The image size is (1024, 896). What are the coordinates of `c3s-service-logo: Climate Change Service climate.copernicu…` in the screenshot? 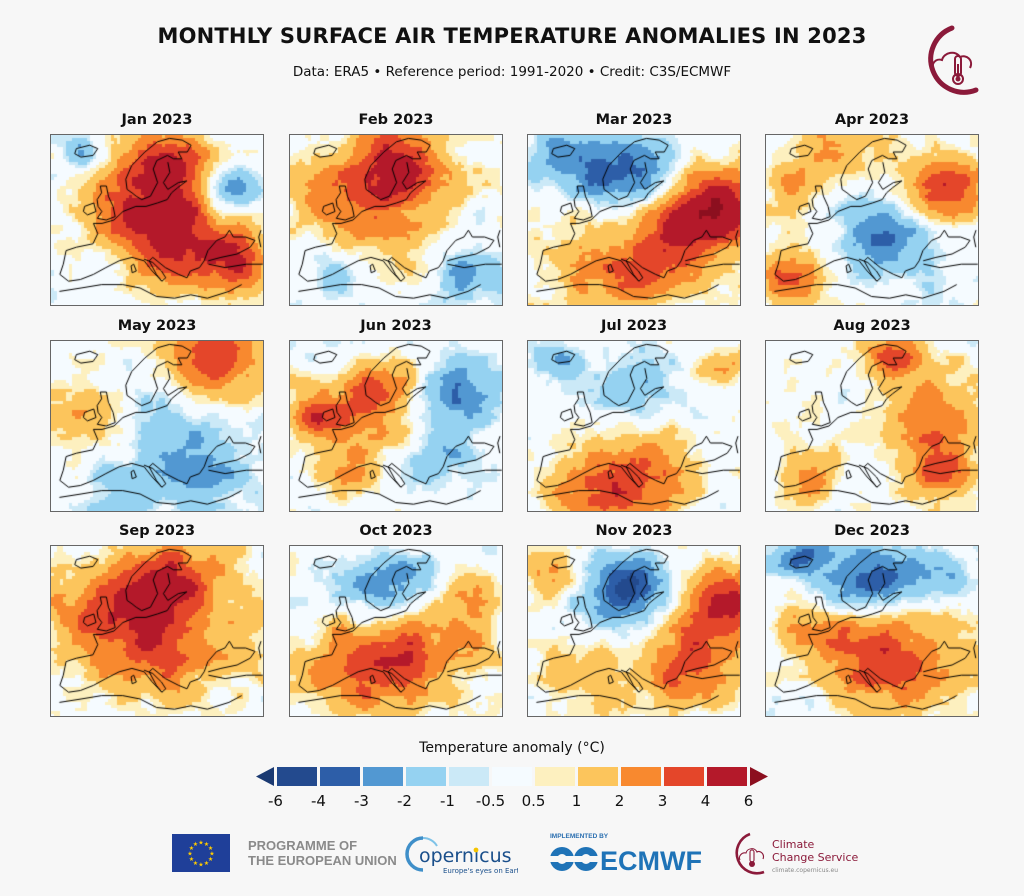 It's located at (796, 853).